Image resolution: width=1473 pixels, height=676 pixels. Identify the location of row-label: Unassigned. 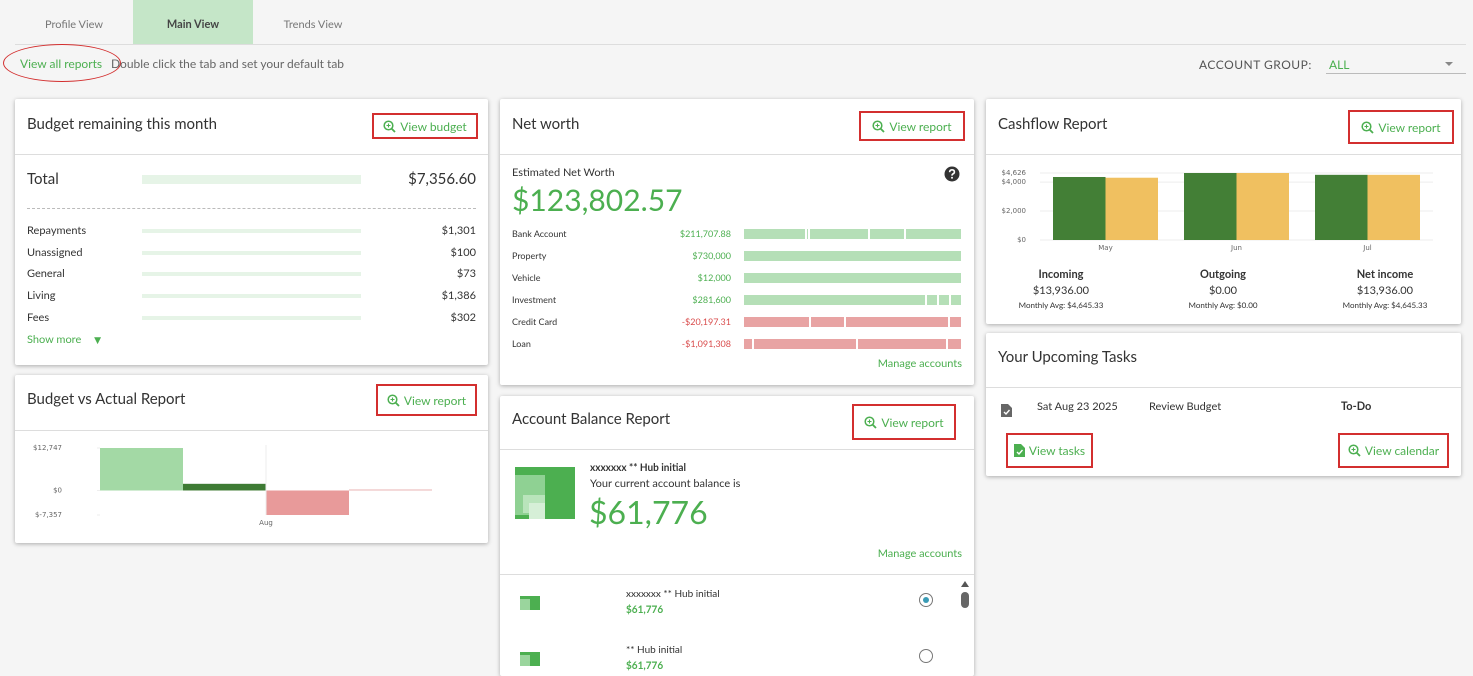
(55, 252).